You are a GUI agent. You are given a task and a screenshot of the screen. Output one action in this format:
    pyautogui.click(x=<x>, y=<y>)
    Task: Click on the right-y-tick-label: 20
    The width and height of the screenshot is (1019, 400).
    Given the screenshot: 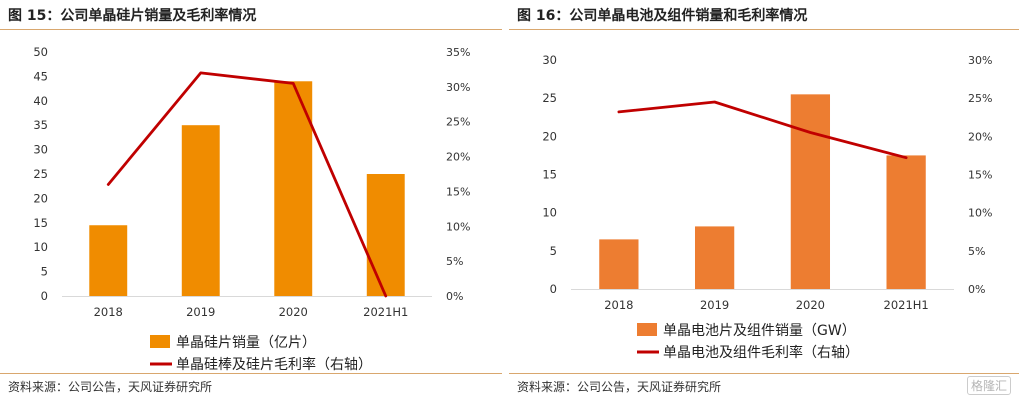 What is the action you would take?
    pyautogui.click(x=549, y=136)
    